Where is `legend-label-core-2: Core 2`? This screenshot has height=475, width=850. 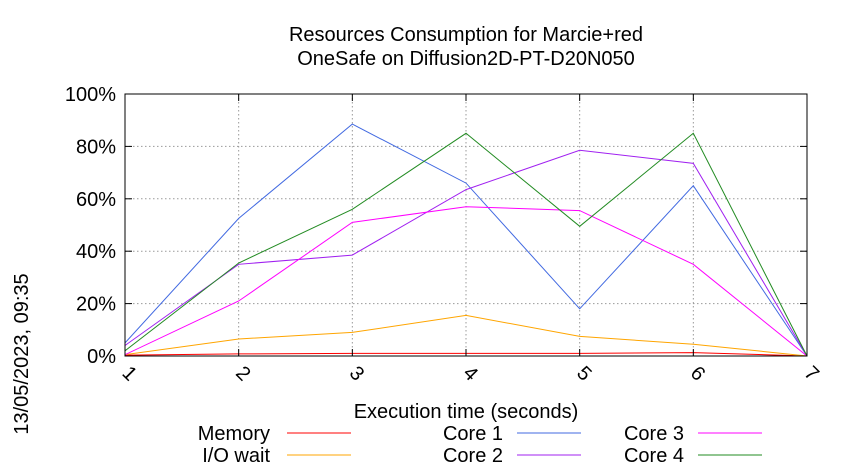
legend-label-core-2: Core 2 is located at coordinates (473, 456).